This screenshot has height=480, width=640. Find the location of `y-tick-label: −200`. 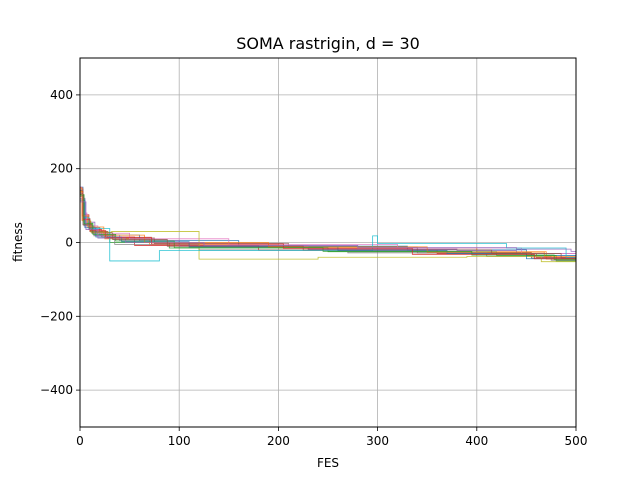

y-tick-label: −200 is located at coordinates (56, 316).